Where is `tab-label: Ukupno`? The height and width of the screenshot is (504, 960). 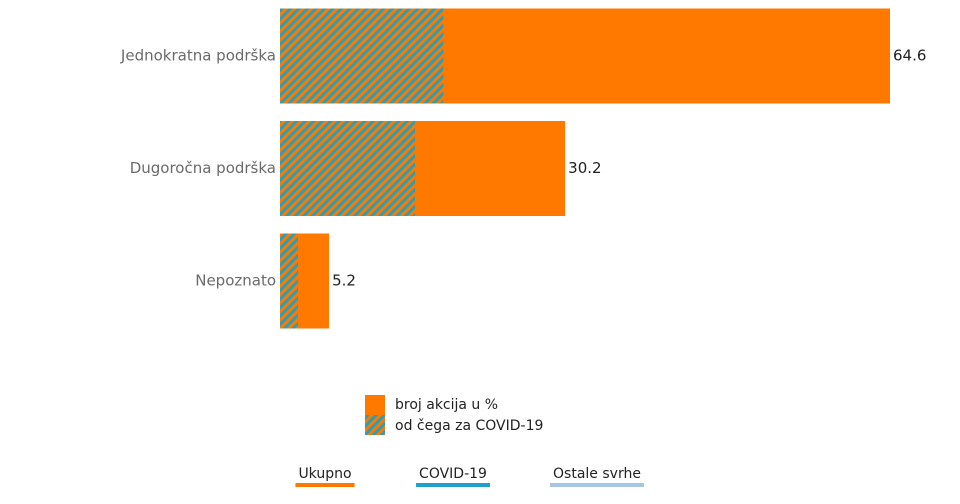 tab-label: Ukupno is located at coordinates (324, 474).